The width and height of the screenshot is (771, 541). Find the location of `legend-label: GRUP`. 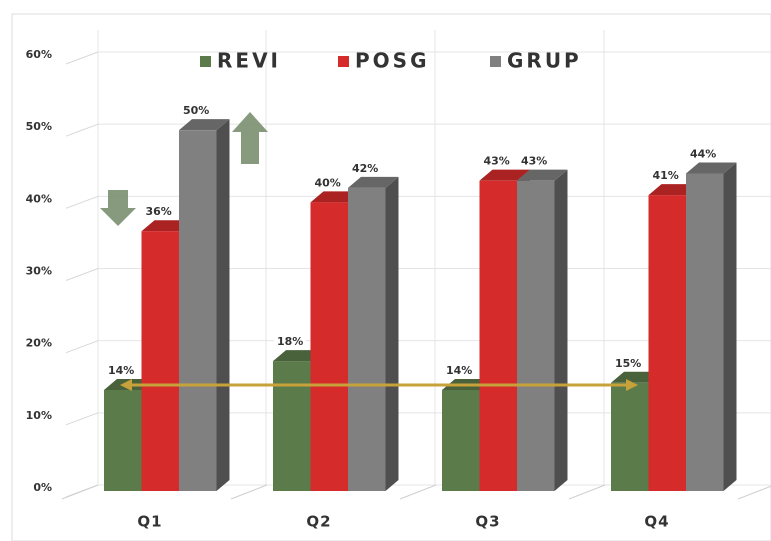

legend-label: GRUP is located at coordinates (544, 61).